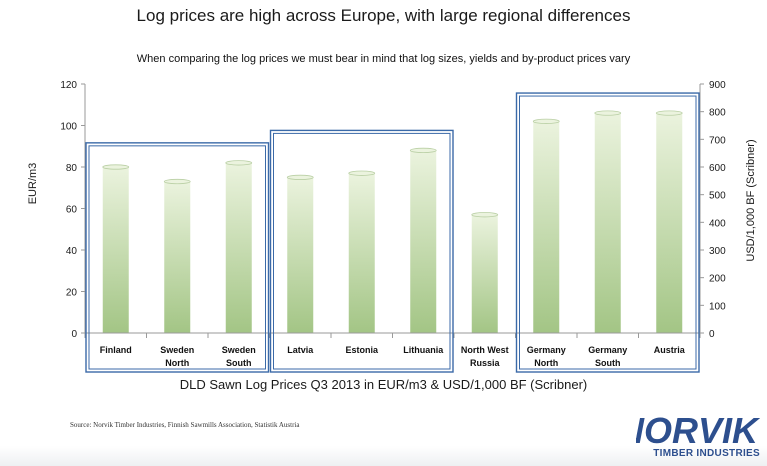 This screenshot has height=466, width=767. Describe the element at coordinates (68, 85) in the screenshot. I see `y-tick-label: 120` at that location.